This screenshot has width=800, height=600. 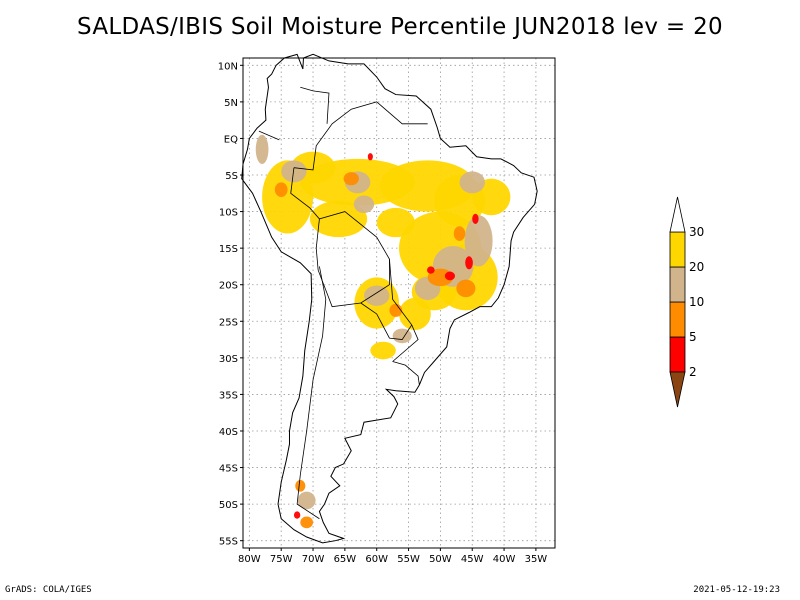 What do you see at coordinates (693, 372) in the screenshot?
I see `colorbar-label: 2` at bounding box center [693, 372].